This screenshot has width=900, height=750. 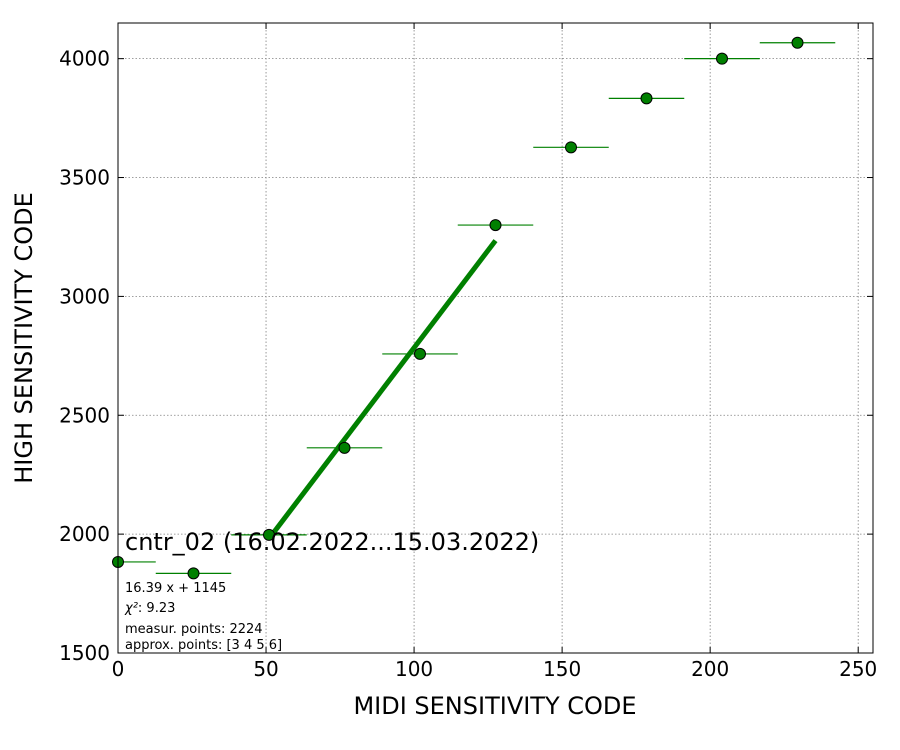 I want to click on y-tick-label: 4000, so click(x=84, y=59).